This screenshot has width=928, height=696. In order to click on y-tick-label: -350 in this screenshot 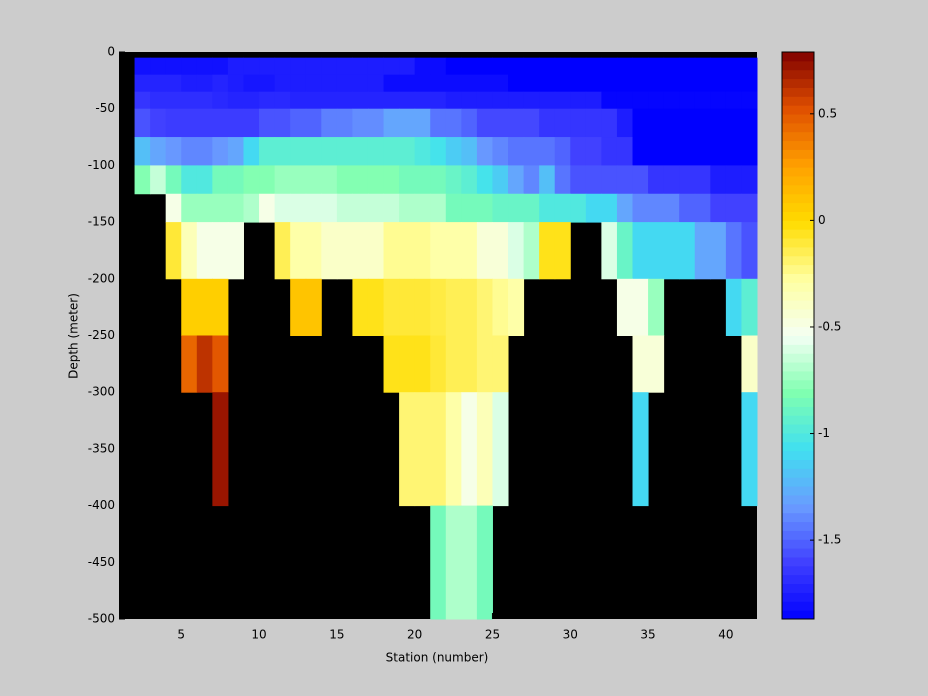, I will do `click(101, 448)`.